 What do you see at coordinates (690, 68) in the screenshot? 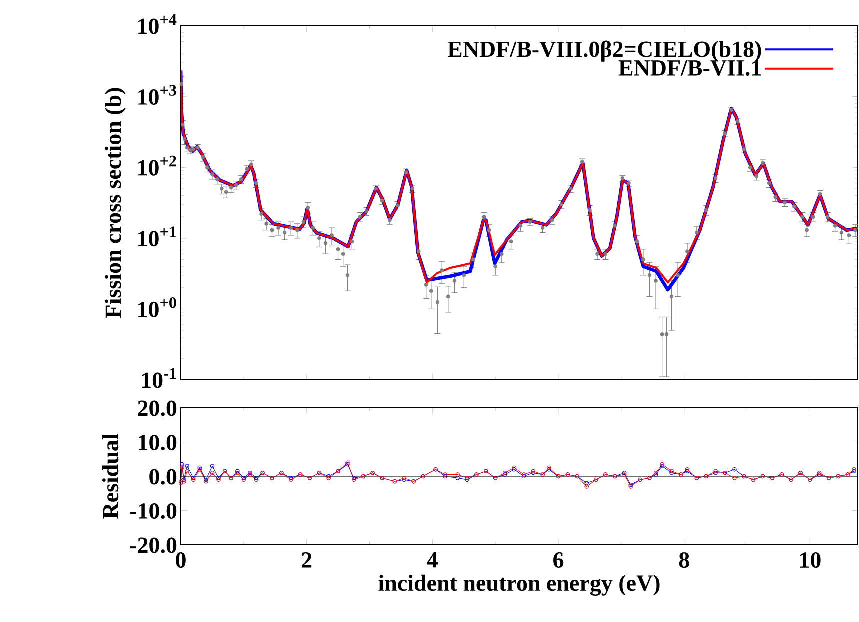
I see `legend-label: ENDF/B-VII.1` at bounding box center [690, 68].